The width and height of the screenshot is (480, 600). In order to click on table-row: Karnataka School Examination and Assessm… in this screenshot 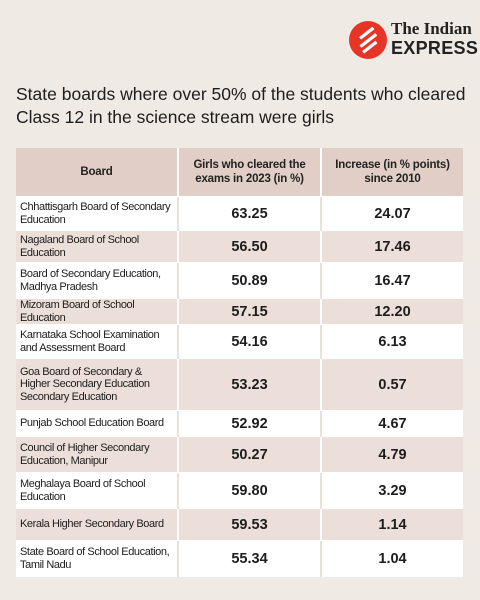, I will do `click(239, 341)`.